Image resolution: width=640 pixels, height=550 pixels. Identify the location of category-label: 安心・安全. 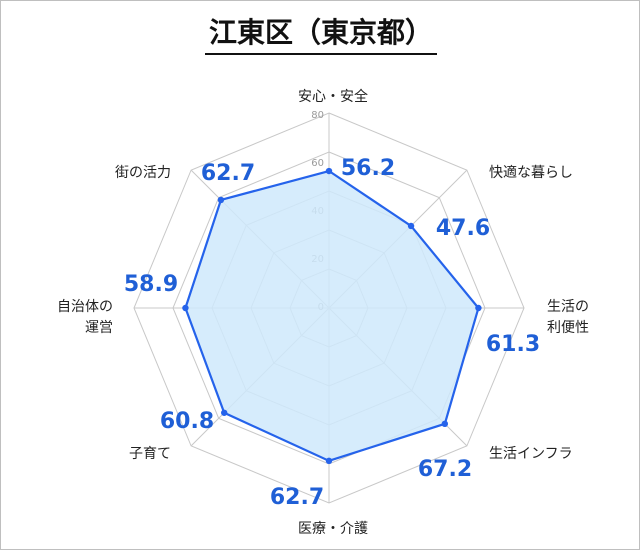
(333, 96).